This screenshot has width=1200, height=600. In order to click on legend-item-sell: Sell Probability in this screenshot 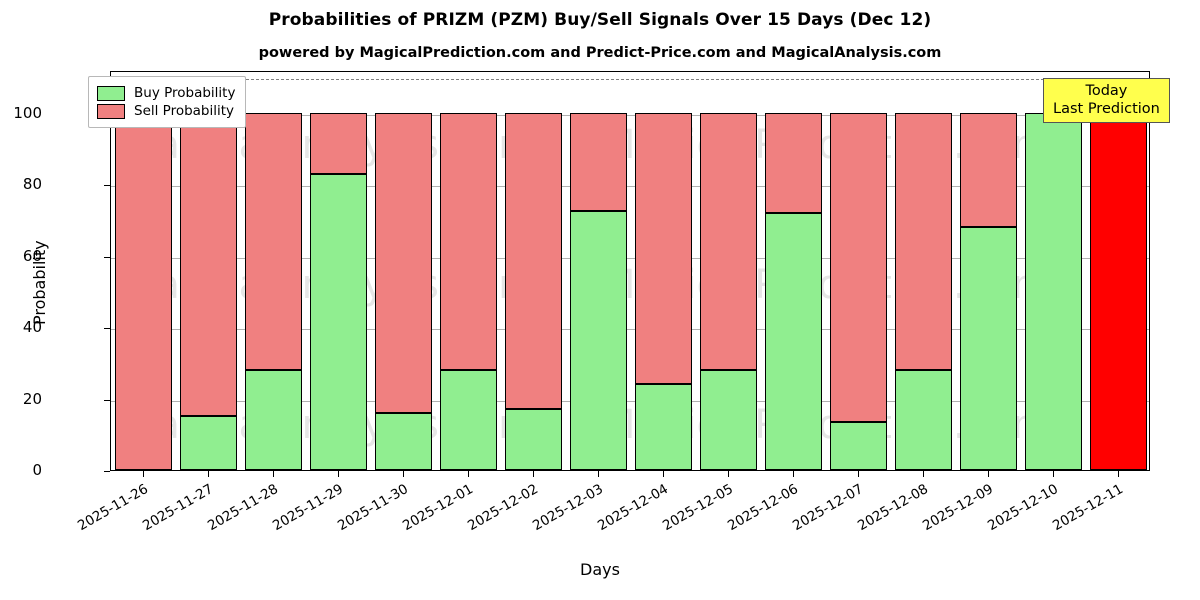, I will do `click(166, 111)`.